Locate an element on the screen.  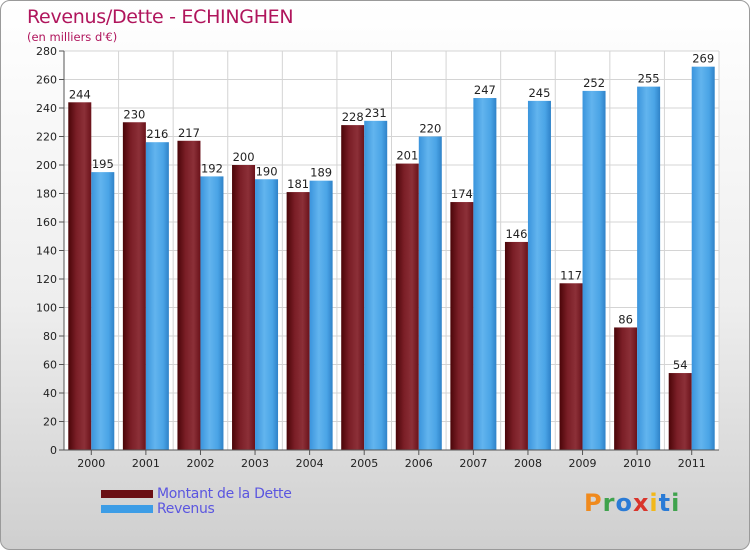
x-tick-label: 2004 is located at coordinates (310, 463).